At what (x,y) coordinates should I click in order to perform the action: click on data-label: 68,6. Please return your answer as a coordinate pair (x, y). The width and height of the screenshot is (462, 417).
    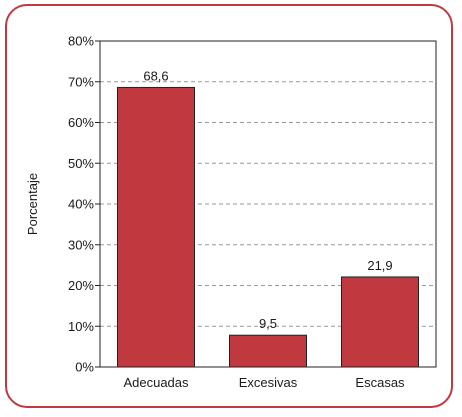
    Looking at the image, I should click on (155, 75).